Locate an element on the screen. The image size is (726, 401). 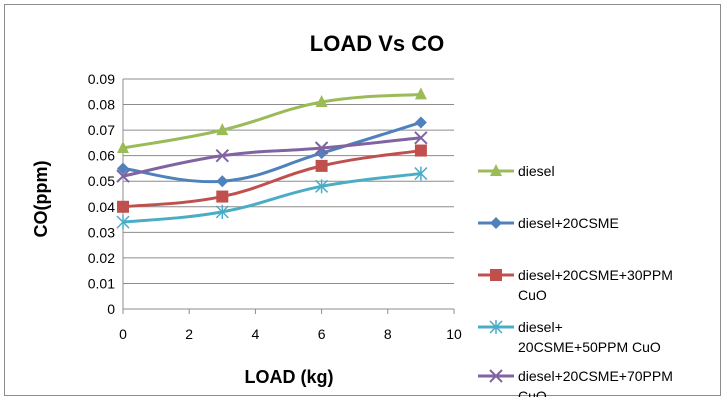
y-tick-label: 0.04 is located at coordinates (101, 207).